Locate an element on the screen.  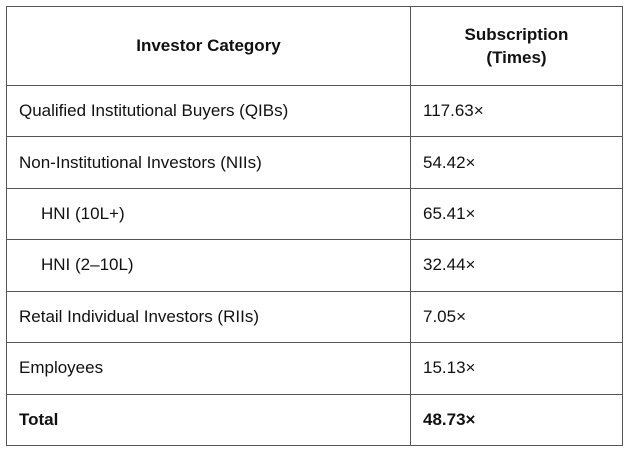
header-text: Subscription (Times) is located at coordinates (516, 46).